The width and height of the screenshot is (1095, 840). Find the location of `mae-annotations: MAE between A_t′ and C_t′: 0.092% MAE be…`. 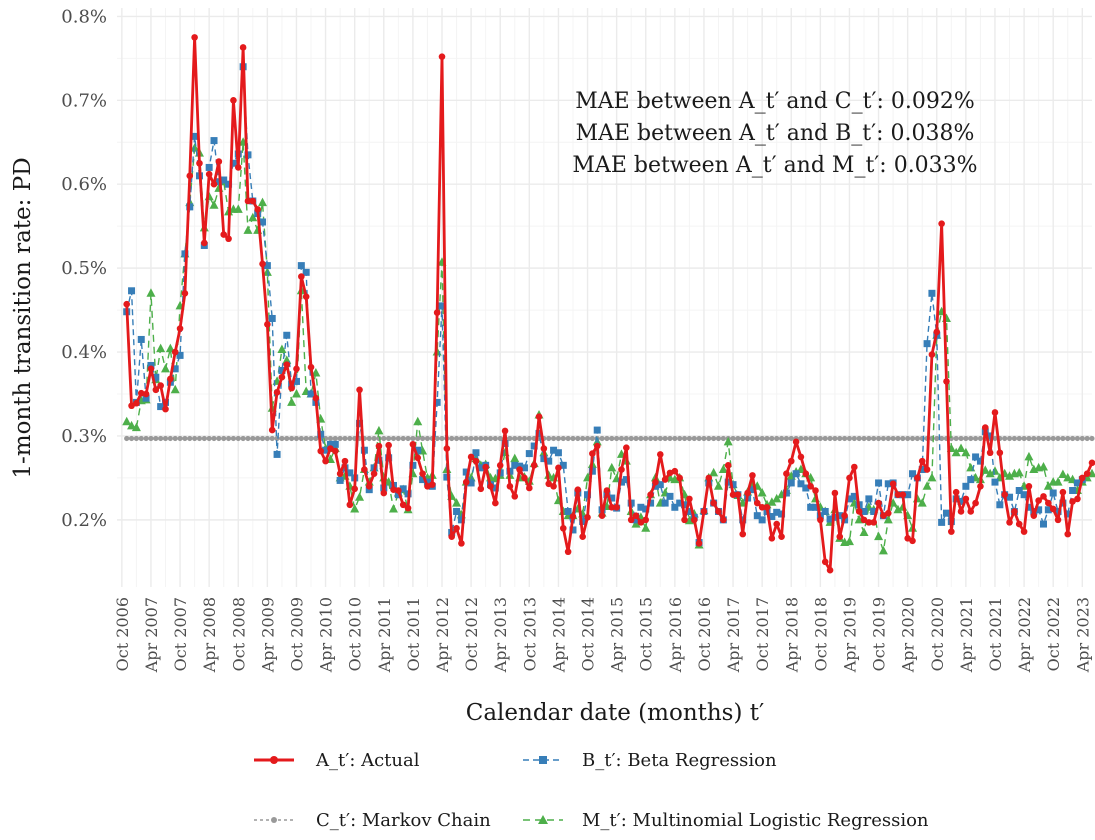

mae-annotations: MAE between A_t′ and C_t′: 0.092% MAE be… is located at coordinates (774, 133).